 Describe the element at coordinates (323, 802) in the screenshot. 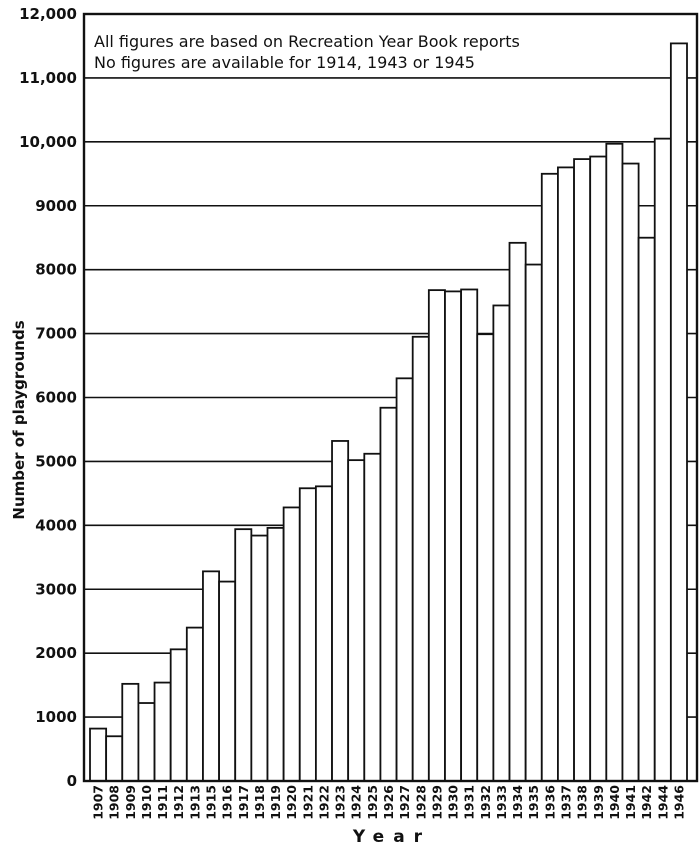

I see `x-tick-label: 1922` at that location.